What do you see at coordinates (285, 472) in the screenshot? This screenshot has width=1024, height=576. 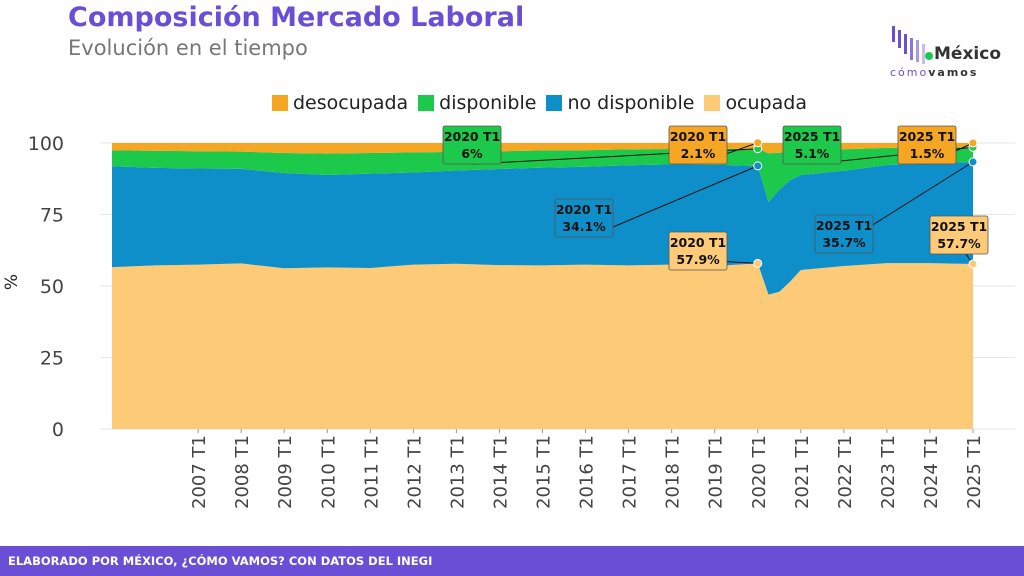 I see `x-tick-label: 2009 T1` at bounding box center [285, 472].